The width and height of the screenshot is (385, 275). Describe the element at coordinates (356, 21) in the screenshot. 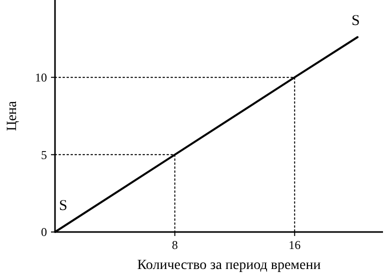

I see `series-label: S` at that location.